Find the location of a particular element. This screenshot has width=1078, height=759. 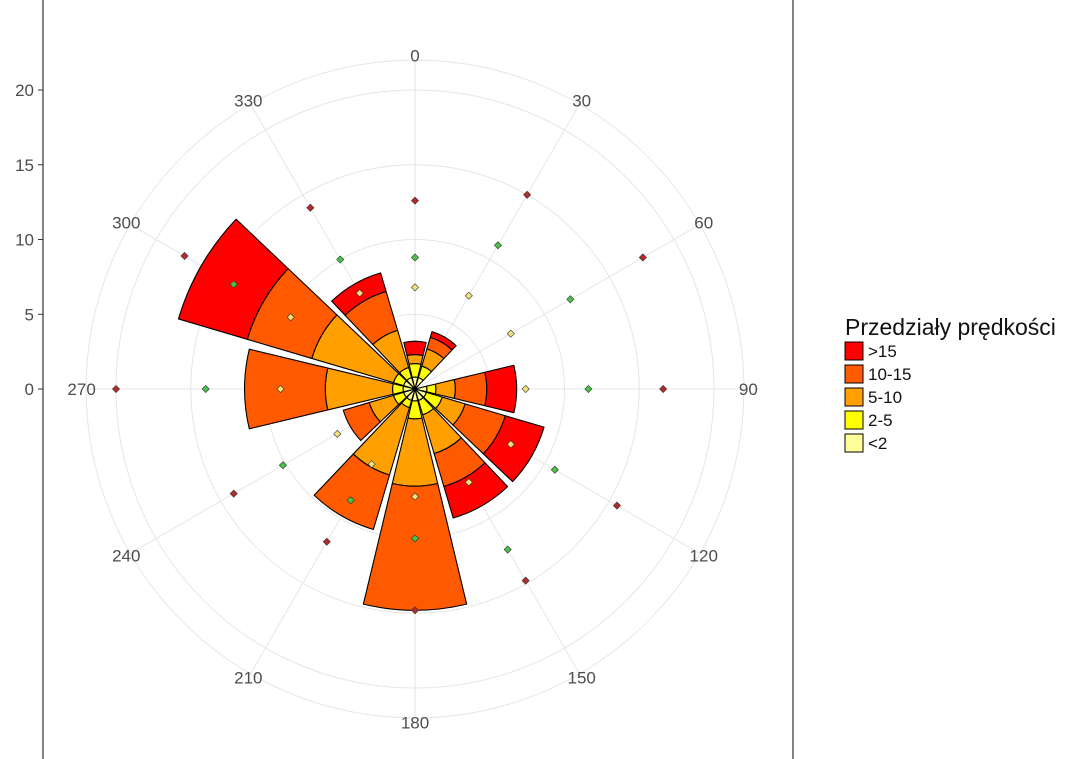

r-axis-tick-label: 20 is located at coordinates (24, 90).